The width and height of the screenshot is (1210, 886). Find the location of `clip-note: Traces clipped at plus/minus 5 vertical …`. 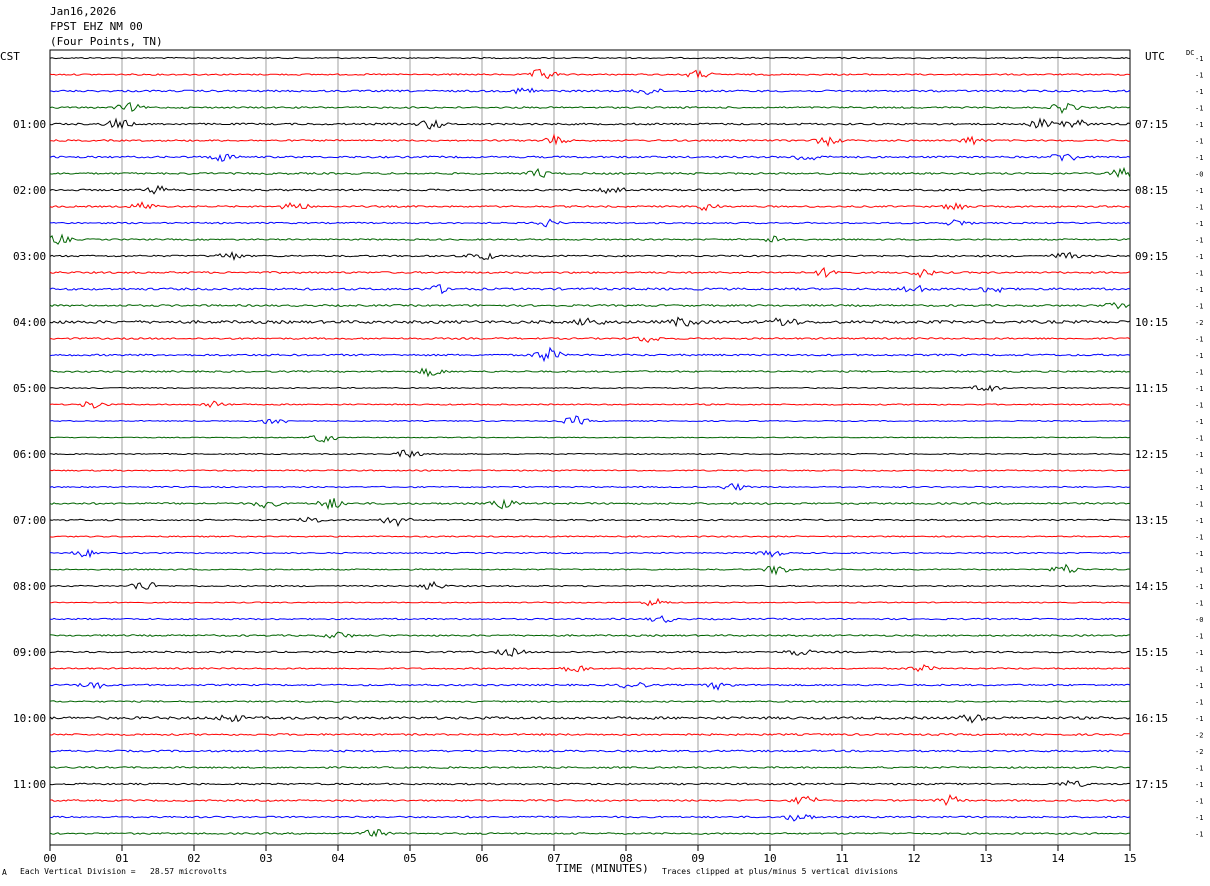

clip-note: Traces clipped at plus/minus 5 vertical … is located at coordinates (780, 871).